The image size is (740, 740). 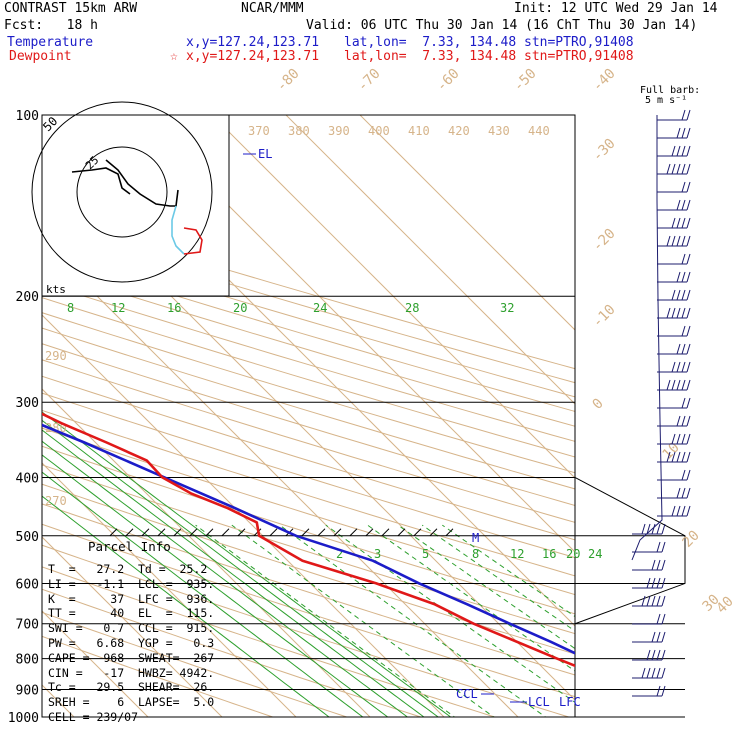 I want to click on isotherm-label: 40, so click(x=725, y=605).